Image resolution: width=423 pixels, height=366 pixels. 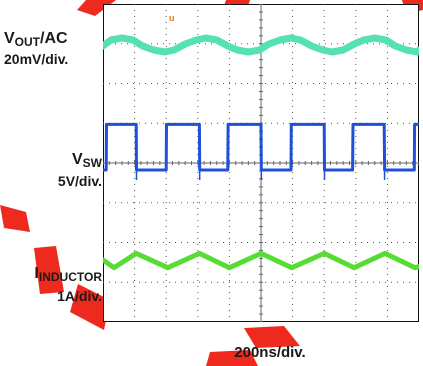 What do you see at coordinates (36, 39) in the screenshot?
I see `vout-channel-label: VOUT/AC` at bounding box center [36, 39].